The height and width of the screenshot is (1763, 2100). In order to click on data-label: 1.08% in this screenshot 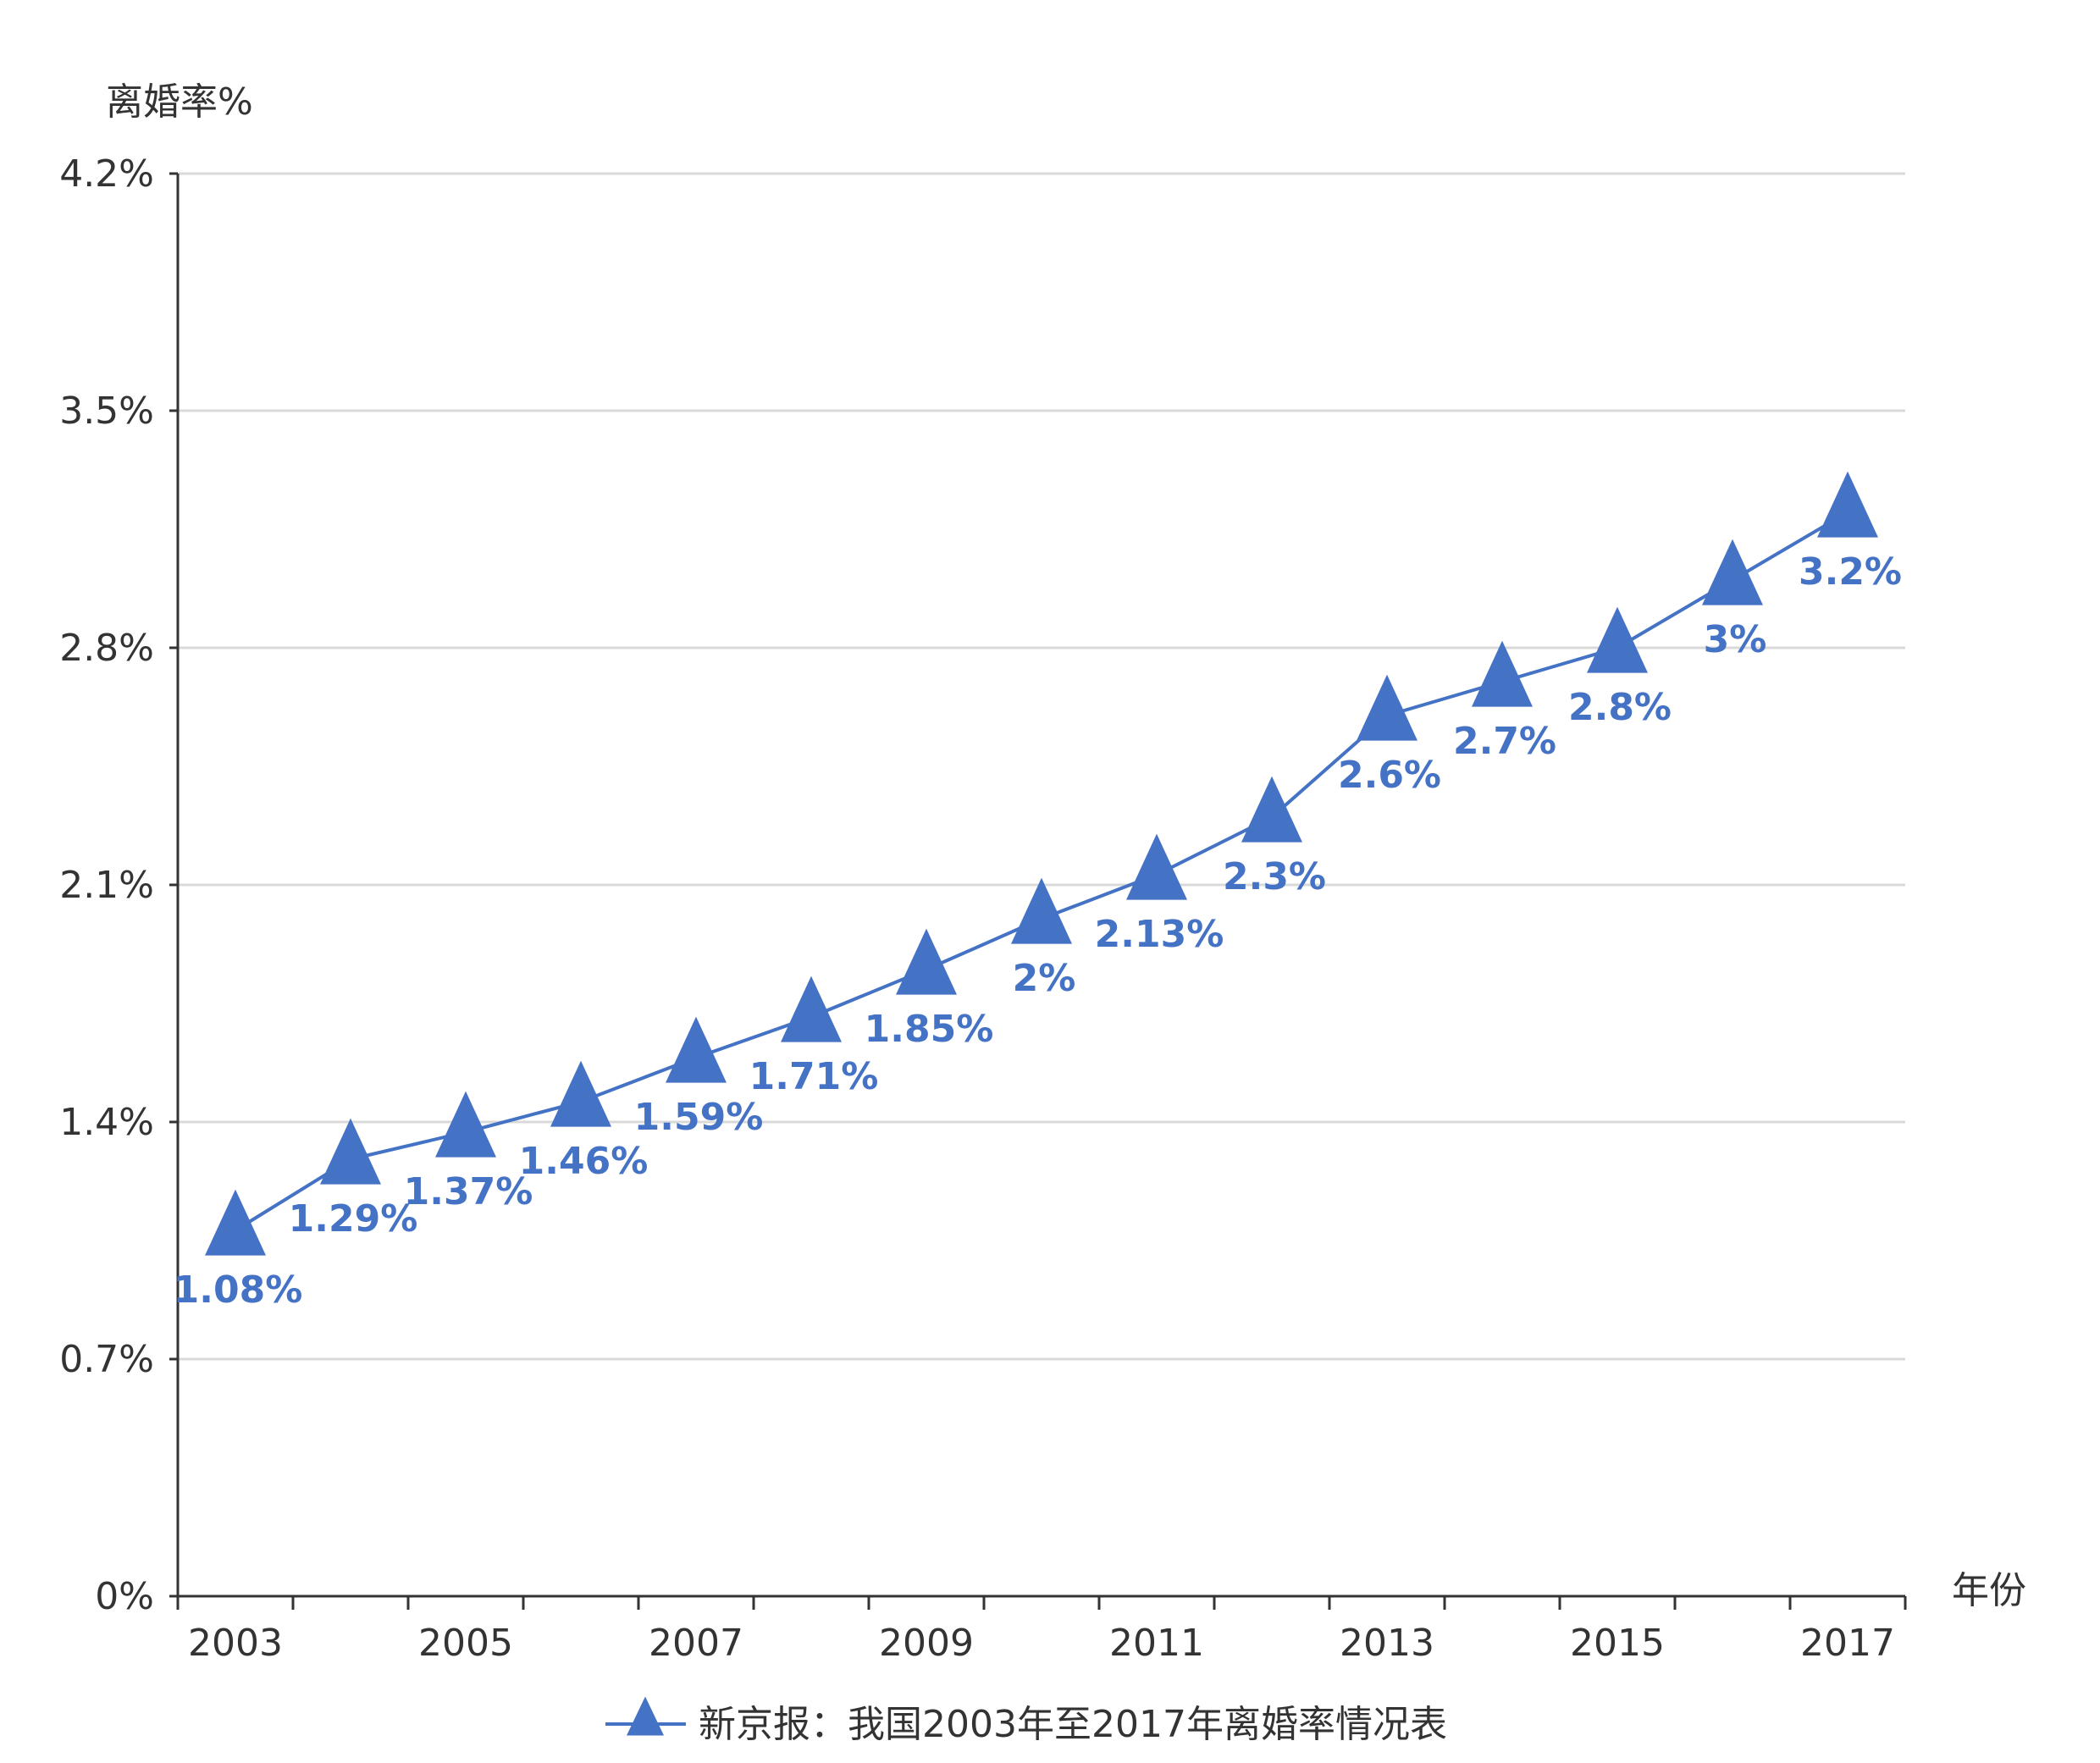, I will do `click(238, 1290)`.